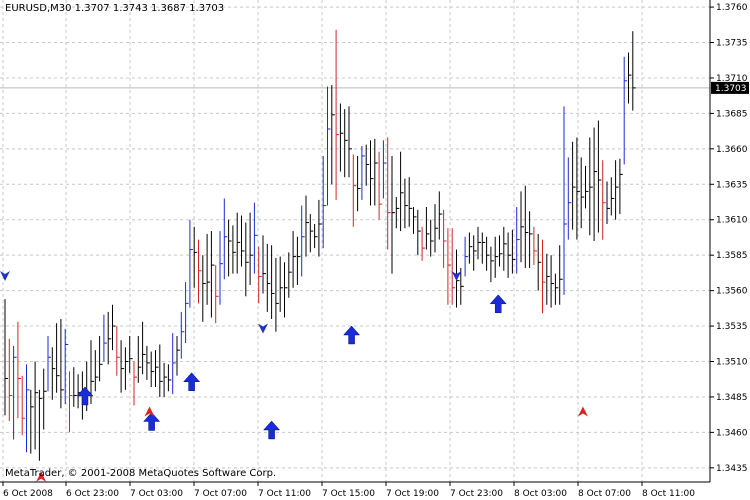 The height and width of the screenshot is (500, 750). I want to click on price-tick-label: 1.3560, so click(732, 292).